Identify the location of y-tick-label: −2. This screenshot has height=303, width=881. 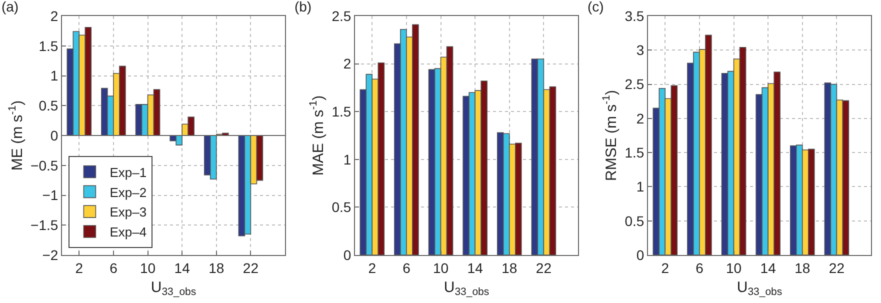
(50, 254).